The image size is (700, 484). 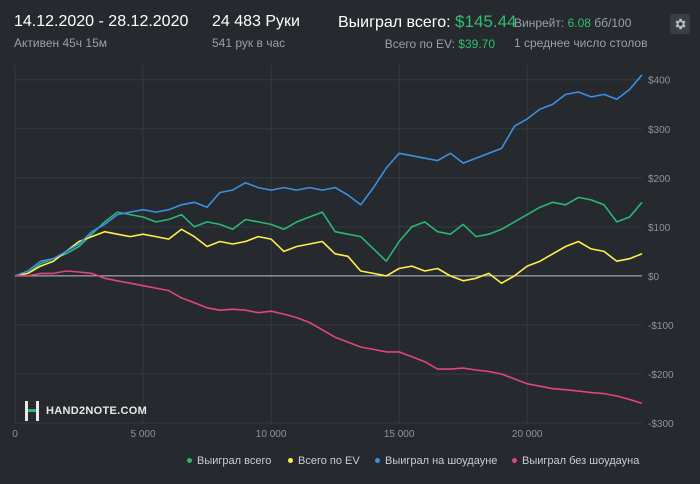 What do you see at coordinates (659, 130) in the screenshot?
I see `y-tick-label: $300` at bounding box center [659, 130].